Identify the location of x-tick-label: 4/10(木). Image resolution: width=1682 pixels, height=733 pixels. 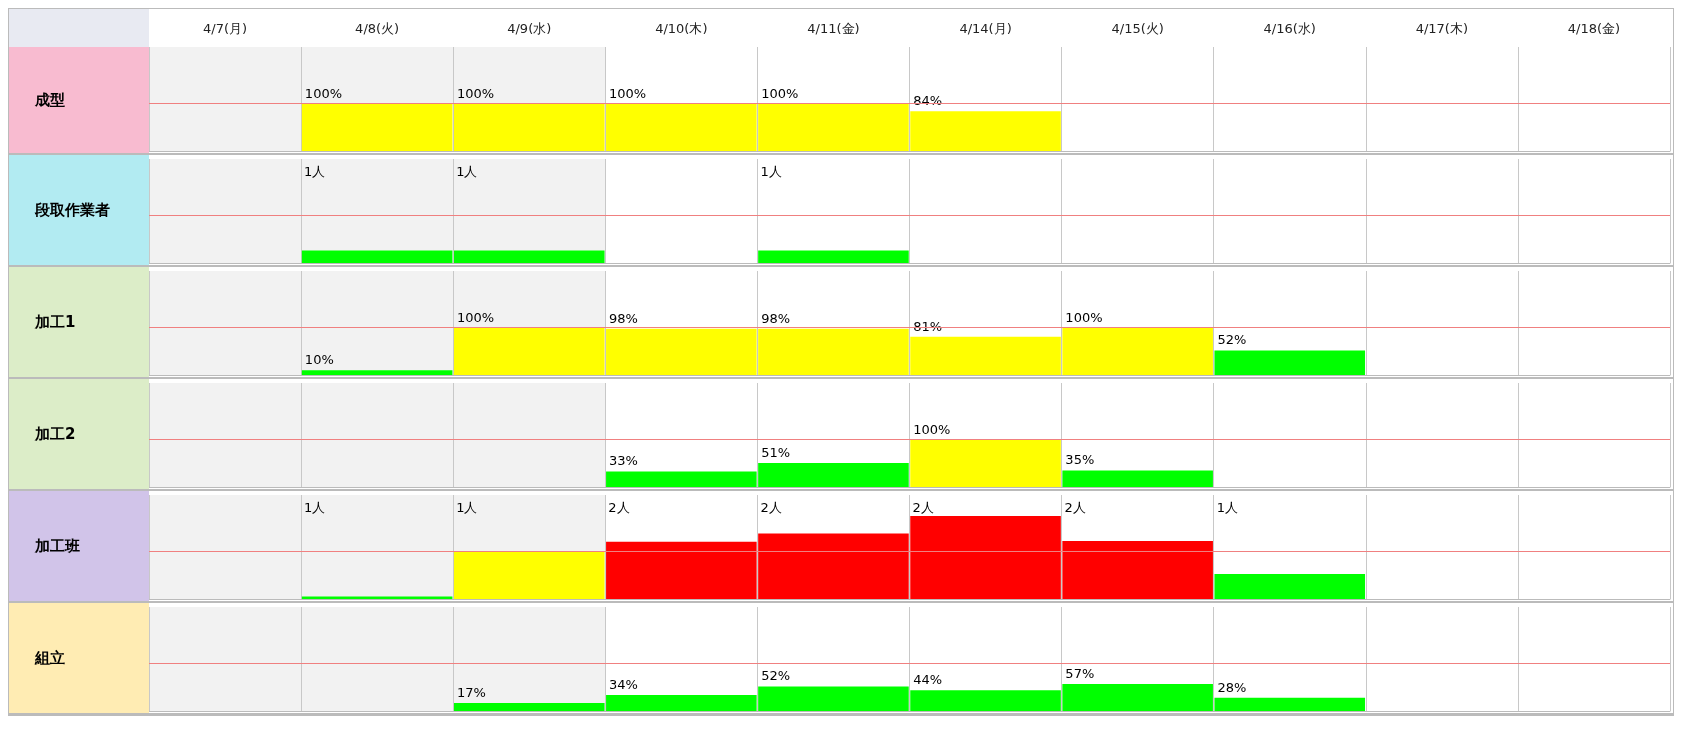
(681, 28).